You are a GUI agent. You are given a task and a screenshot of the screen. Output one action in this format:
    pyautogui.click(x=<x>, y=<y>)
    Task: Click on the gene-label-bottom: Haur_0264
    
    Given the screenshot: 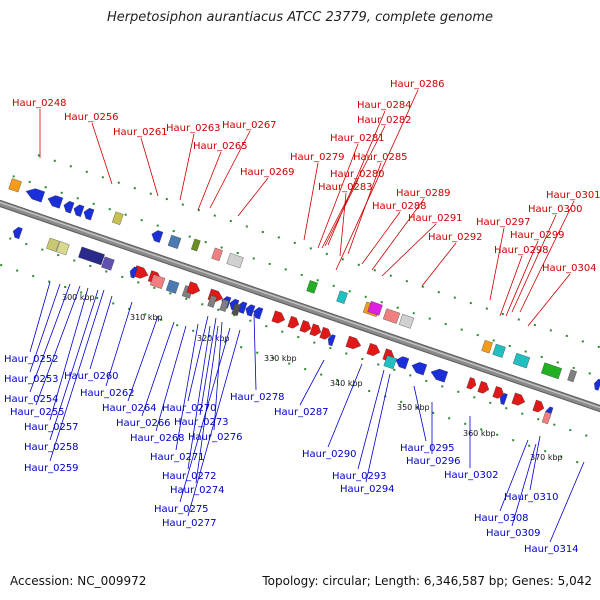 What is the action you would take?
    pyautogui.click(x=129, y=408)
    